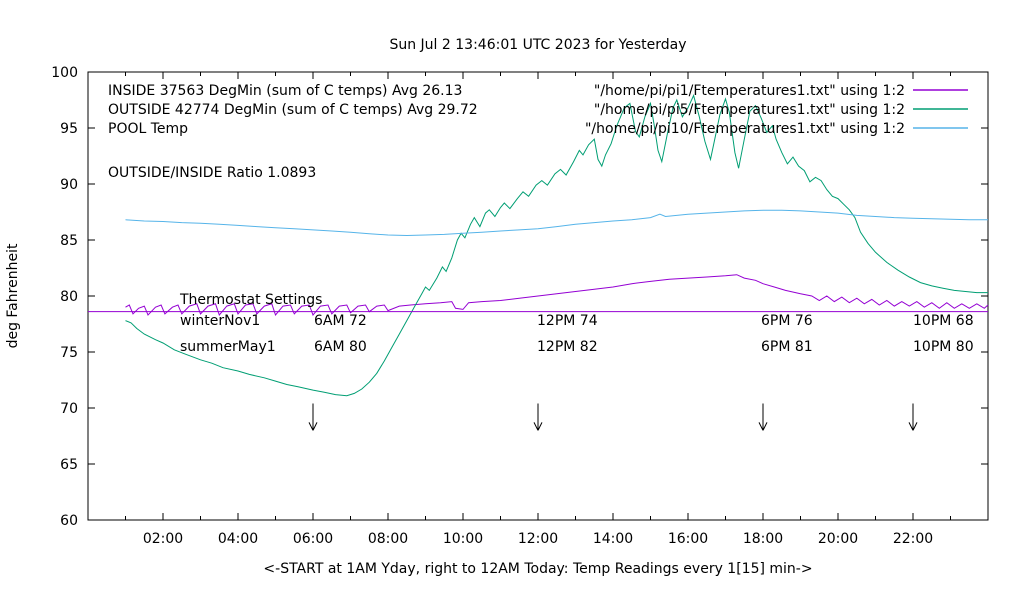 The width and height of the screenshot is (1020, 600). Describe the element at coordinates (220, 321) in the screenshot. I see `thermostat-winter-label: winterNov1` at that location.